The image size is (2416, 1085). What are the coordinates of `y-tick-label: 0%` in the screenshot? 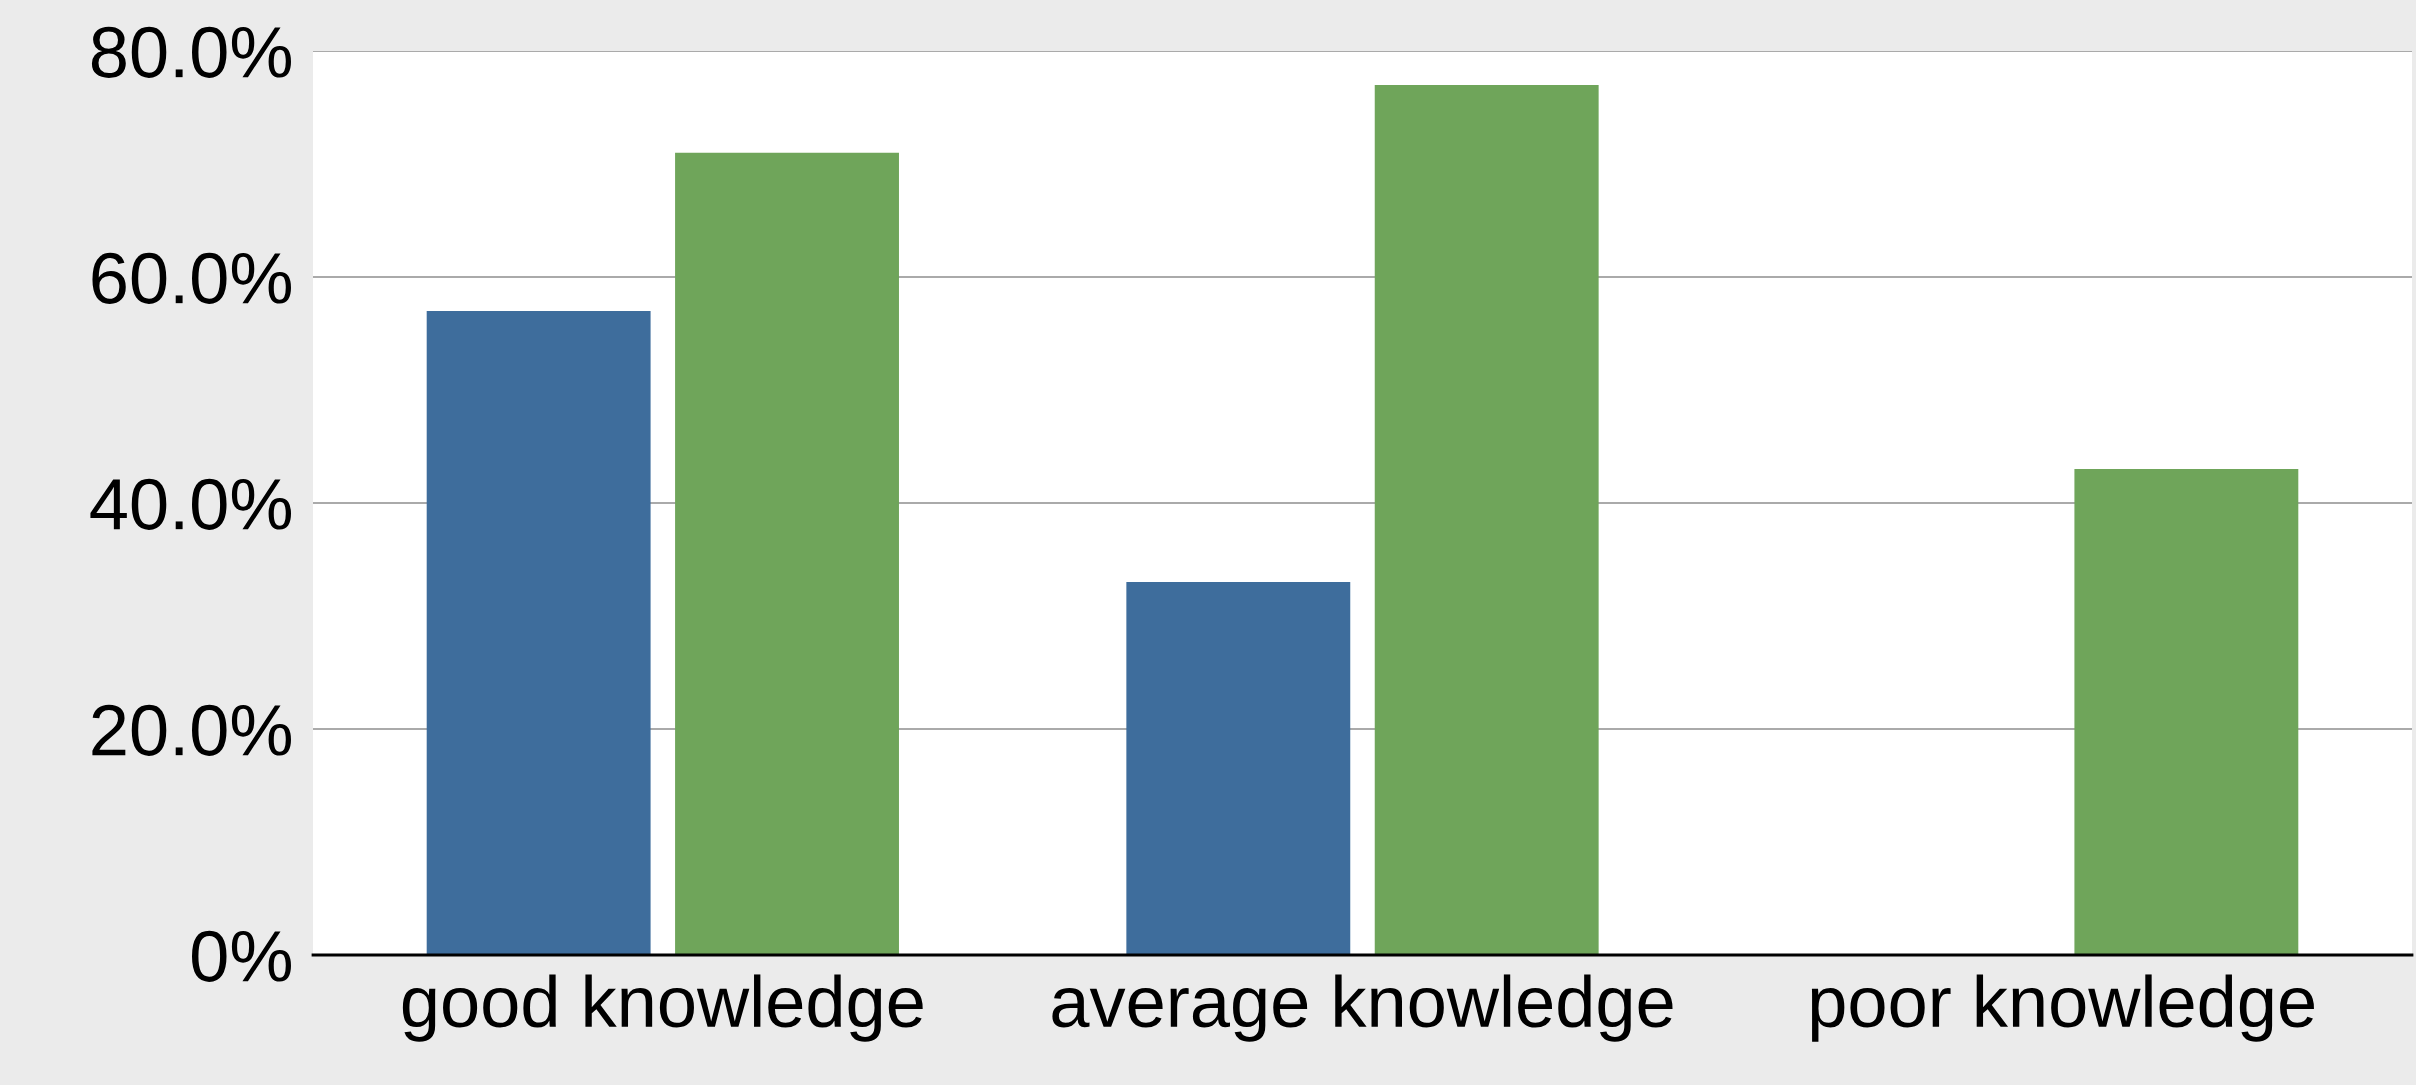 It's located at (241, 956).